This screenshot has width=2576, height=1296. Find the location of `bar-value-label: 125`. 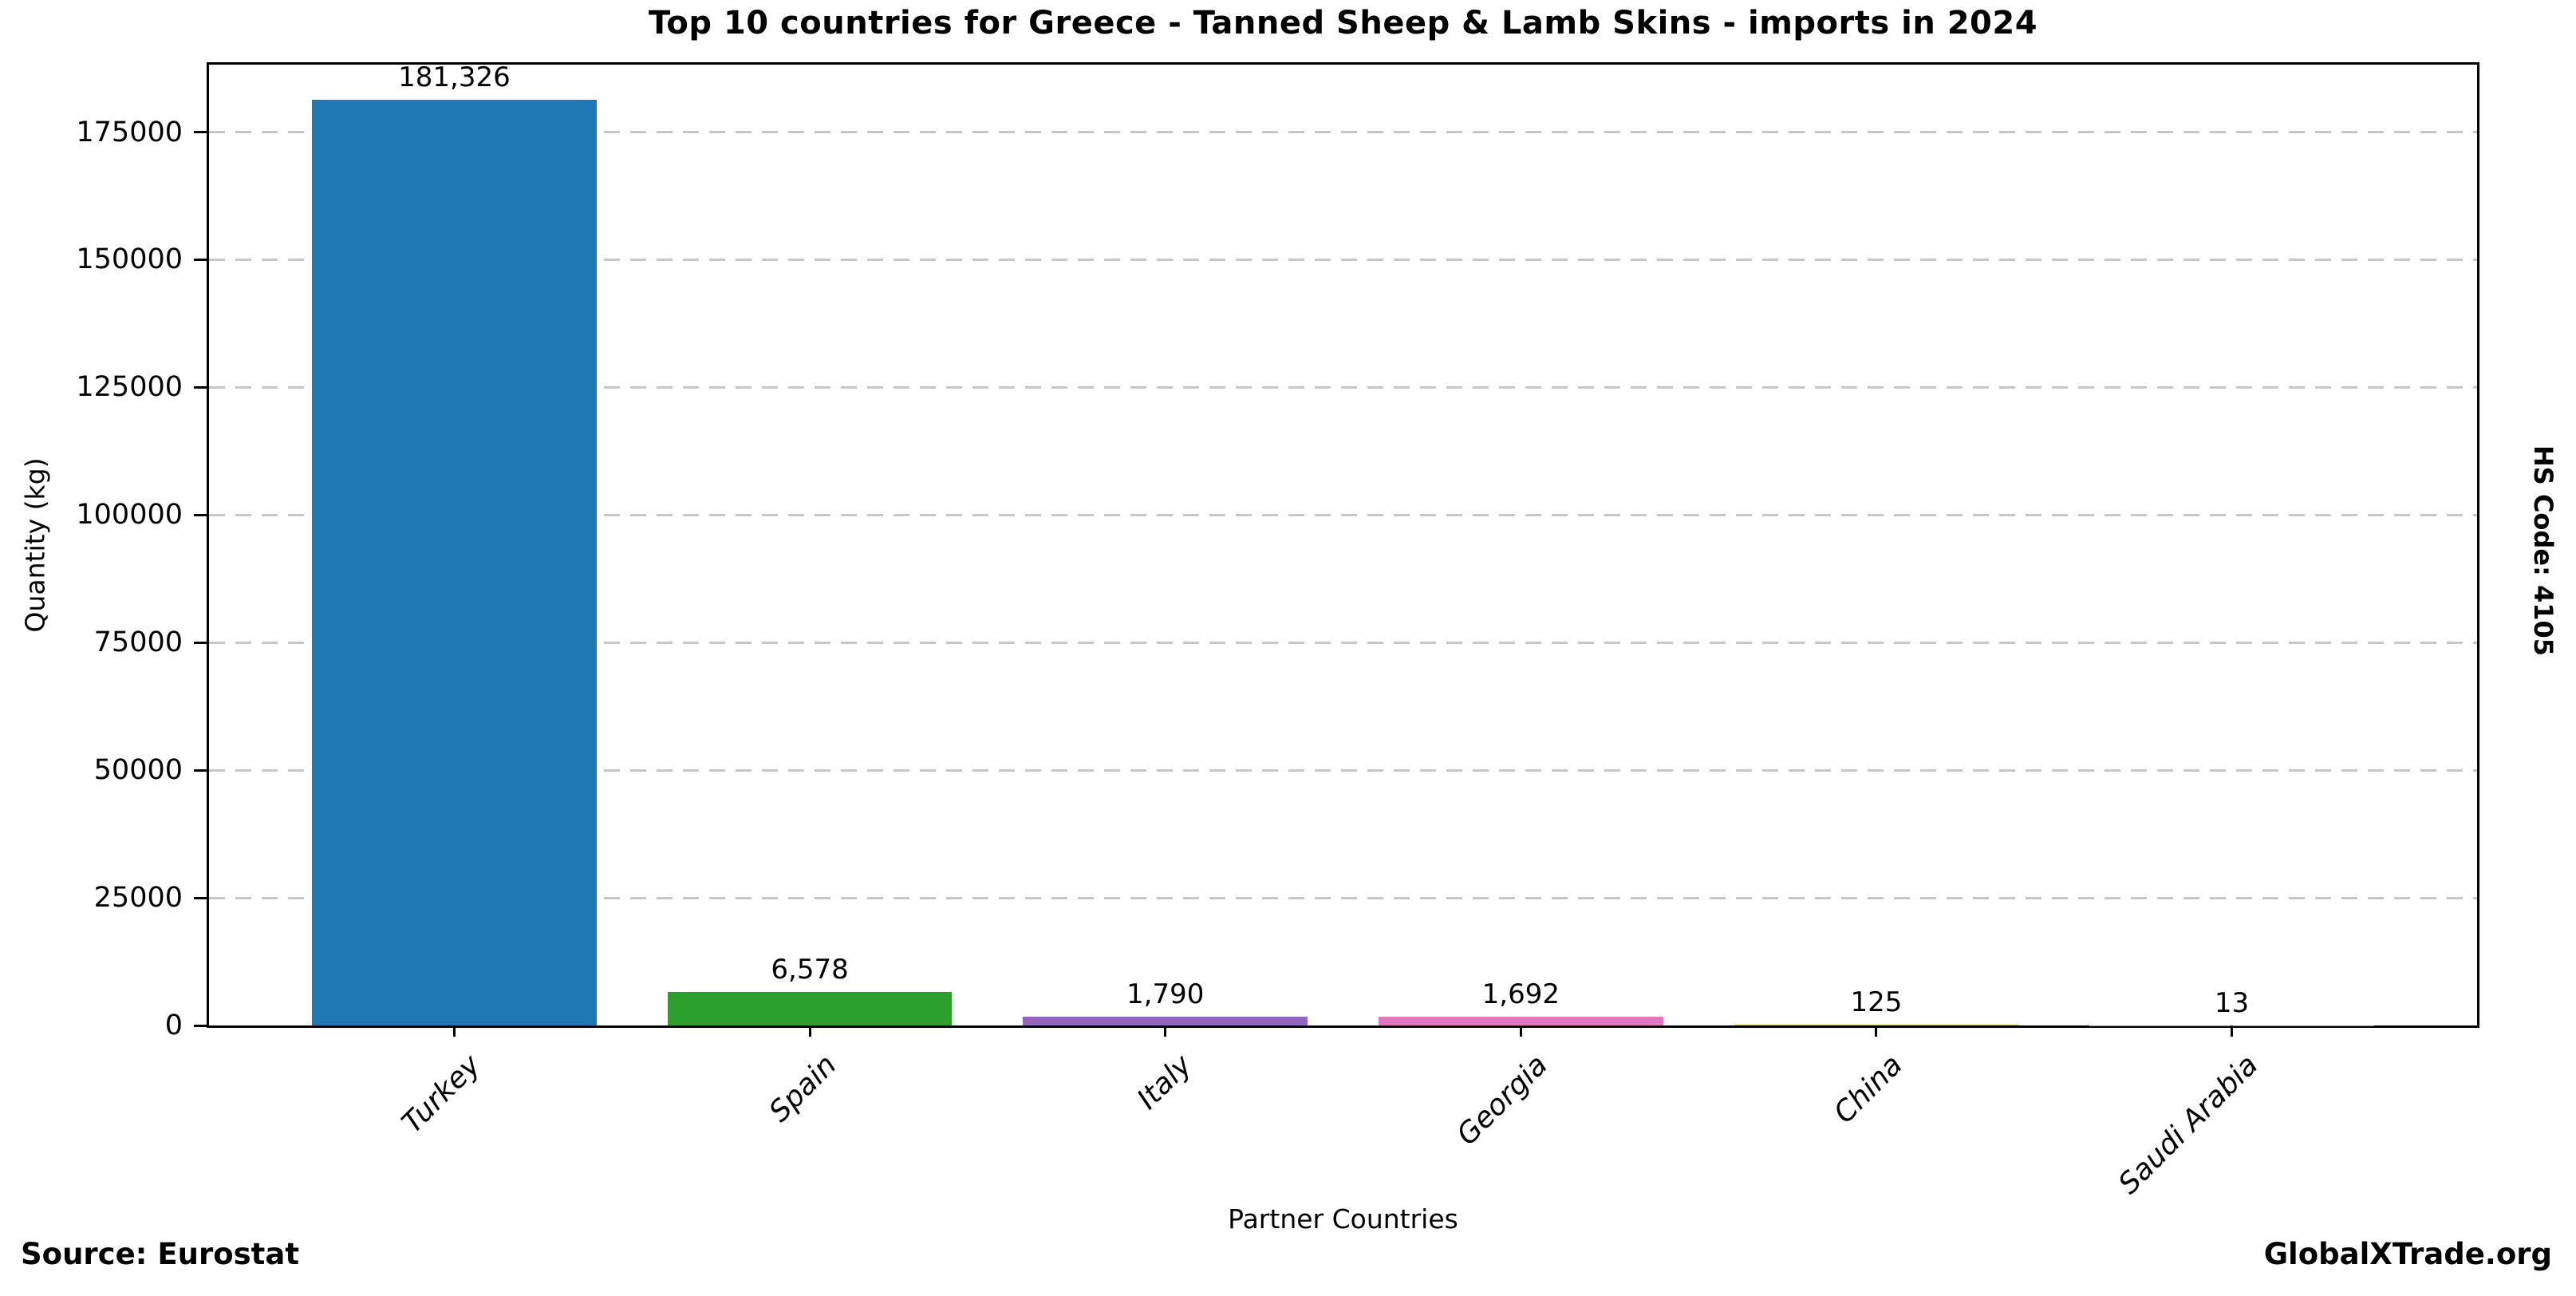

bar-value-label: 125 is located at coordinates (1877, 1002).